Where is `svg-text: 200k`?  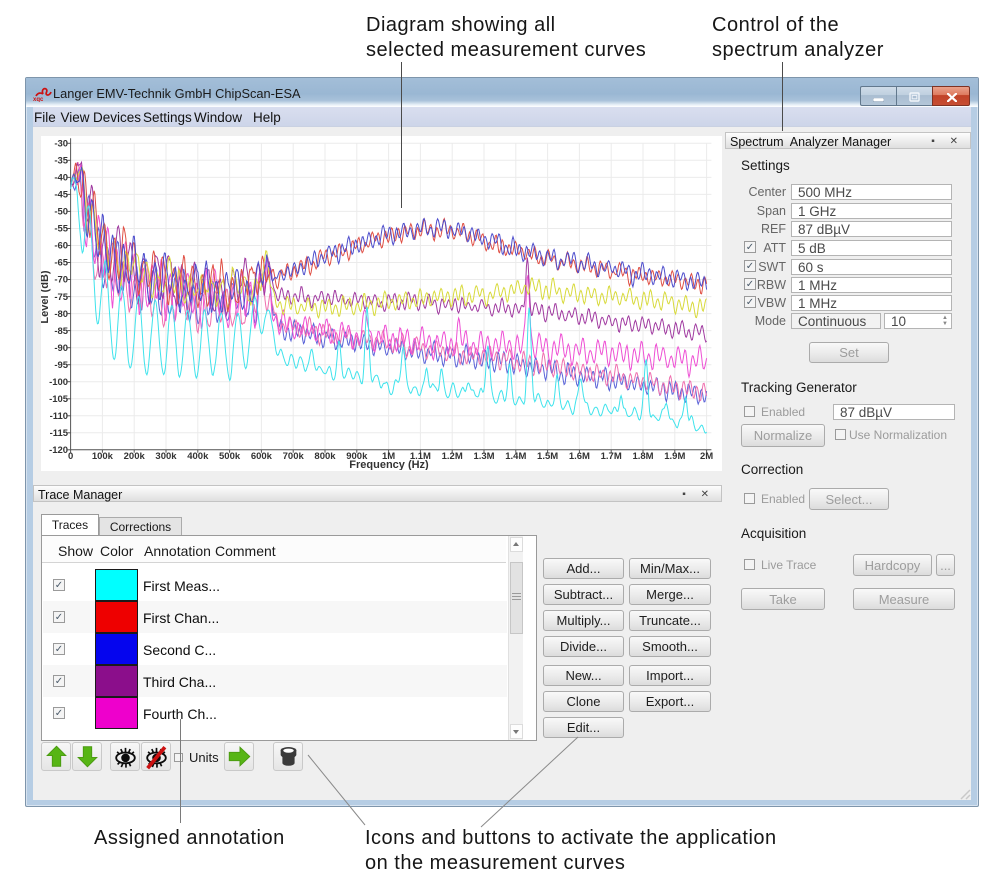 svg-text: 200k is located at coordinates (135, 456).